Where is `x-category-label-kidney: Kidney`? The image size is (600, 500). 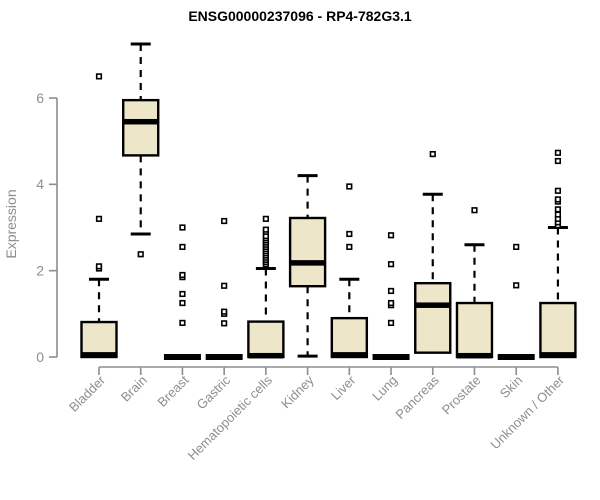
x-category-label-kidney: Kidney is located at coordinates (297, 391).